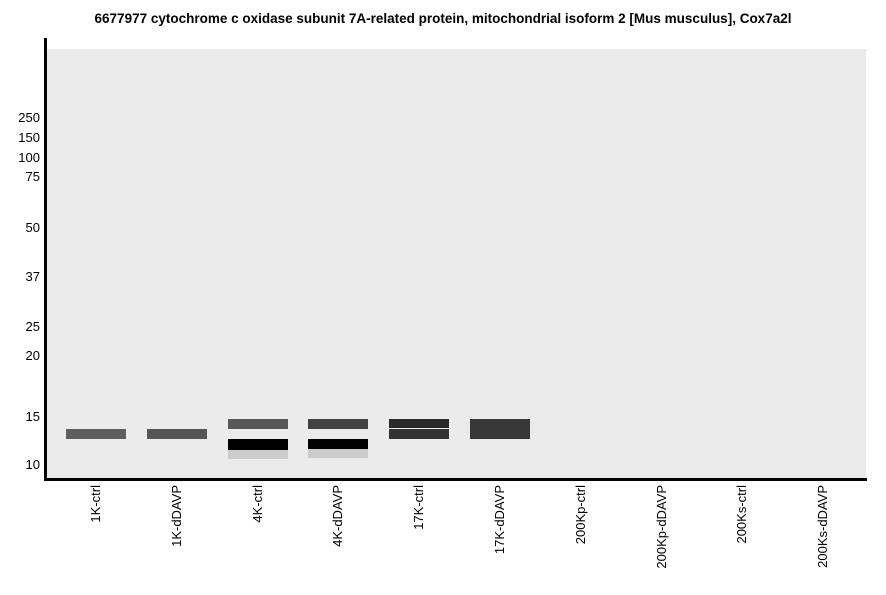  What do you see at coordinates (32, 176) in the screenshot?
I see `y-tick-label: 75` at bounding box center [32, 176].